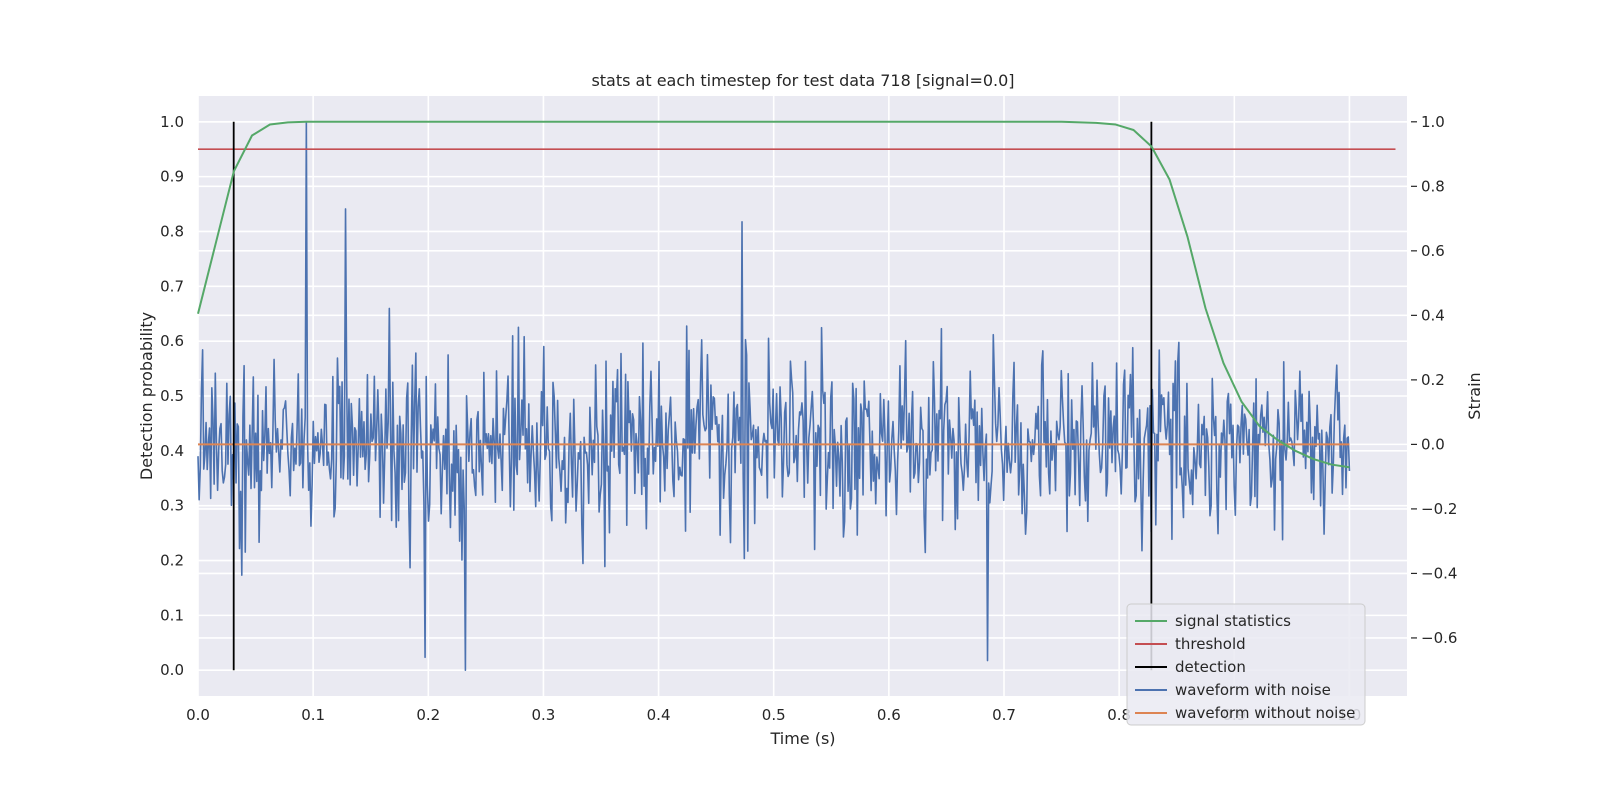 This screenshot has height=800, width=1600. I want to click on x-tick-label: 0.3, so click(543, 715).